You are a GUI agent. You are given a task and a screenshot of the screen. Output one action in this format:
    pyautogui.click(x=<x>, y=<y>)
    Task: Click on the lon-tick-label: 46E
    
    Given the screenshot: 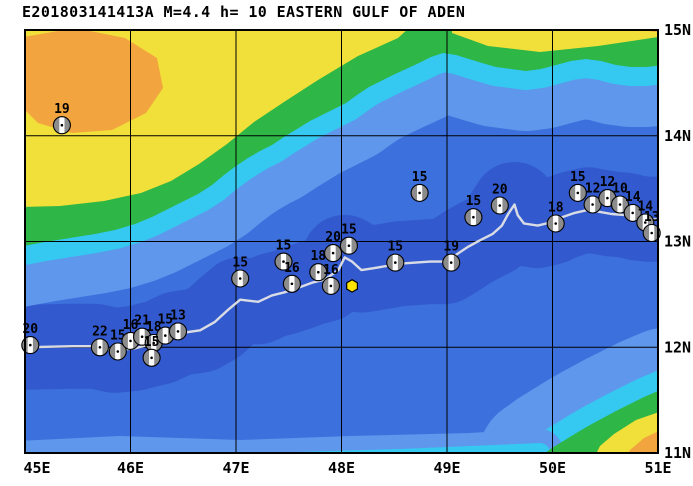 What is the action you would take?
    pyautogui.click(x=130, y=468)
    